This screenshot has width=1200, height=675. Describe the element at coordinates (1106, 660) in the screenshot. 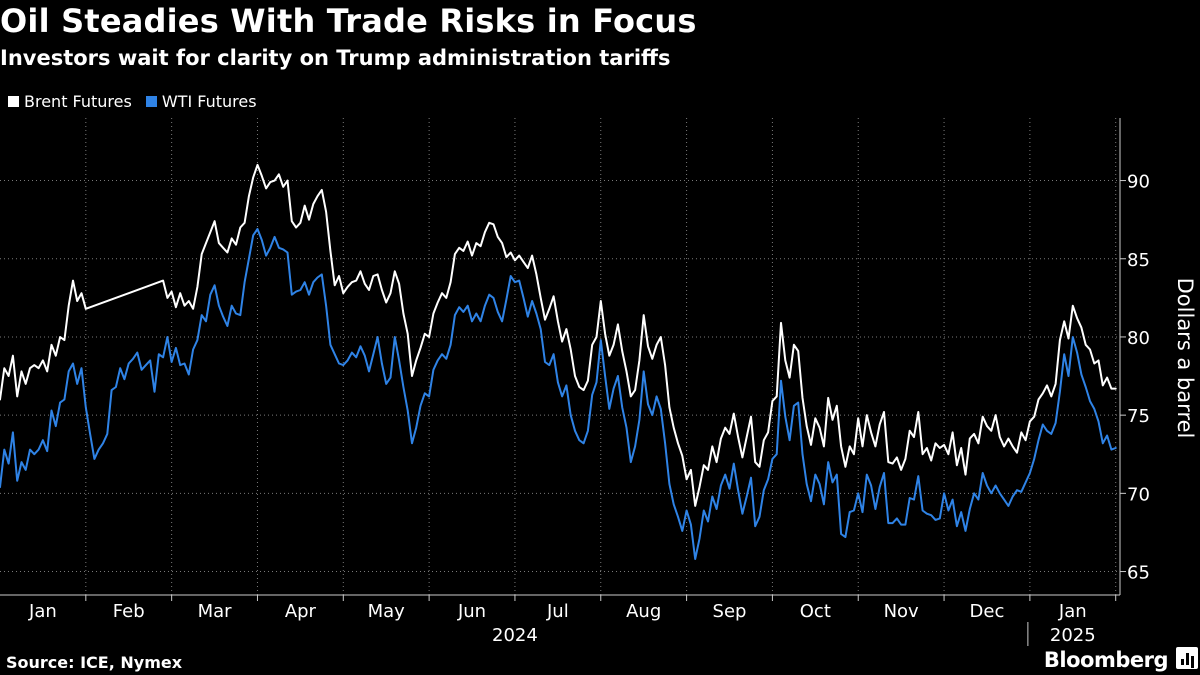

I see `brand-logo: Bloomberg` at that location.